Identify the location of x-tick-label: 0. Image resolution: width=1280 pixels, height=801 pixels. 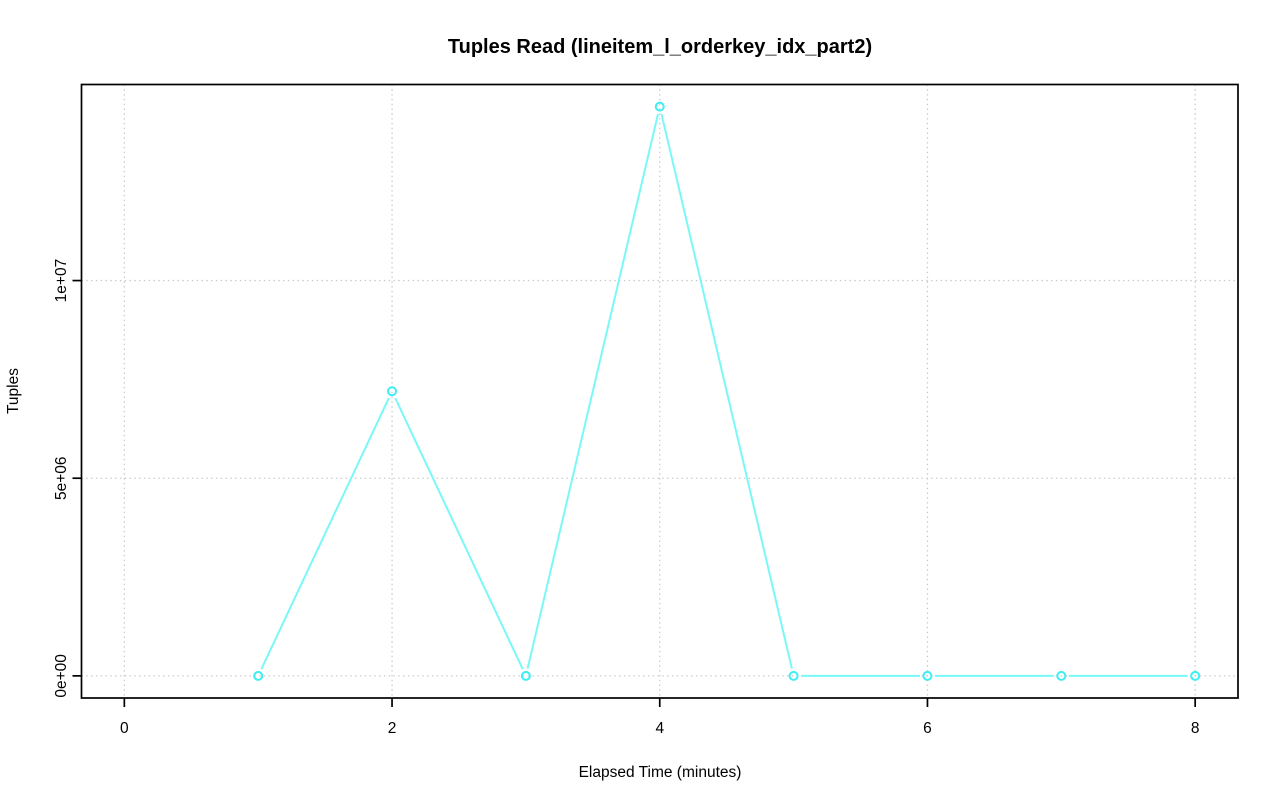
(124, 728).